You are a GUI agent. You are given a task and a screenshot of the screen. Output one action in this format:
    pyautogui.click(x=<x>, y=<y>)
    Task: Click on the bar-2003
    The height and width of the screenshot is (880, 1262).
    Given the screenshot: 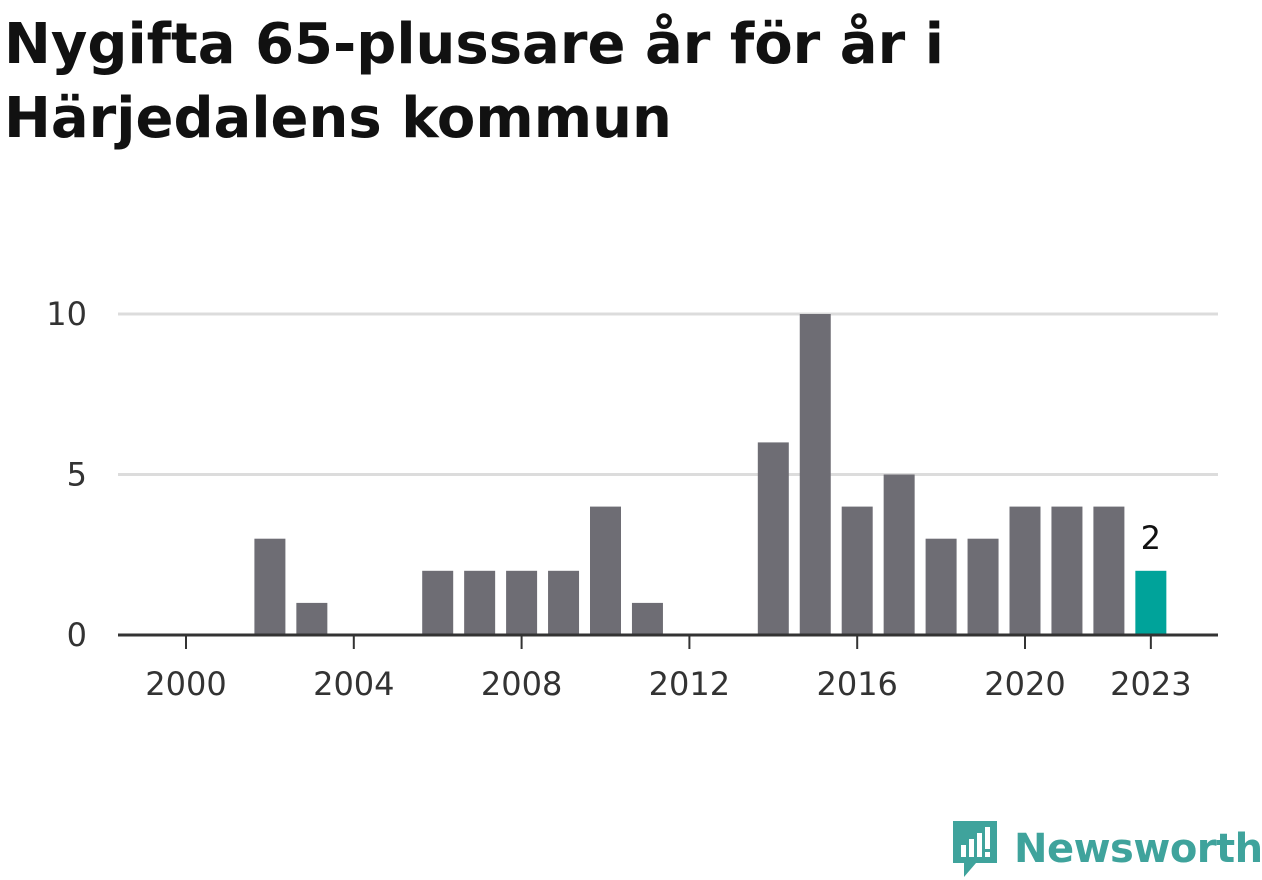 What is the action you would take?
    pyautogui.click(x=312, y=618)
    